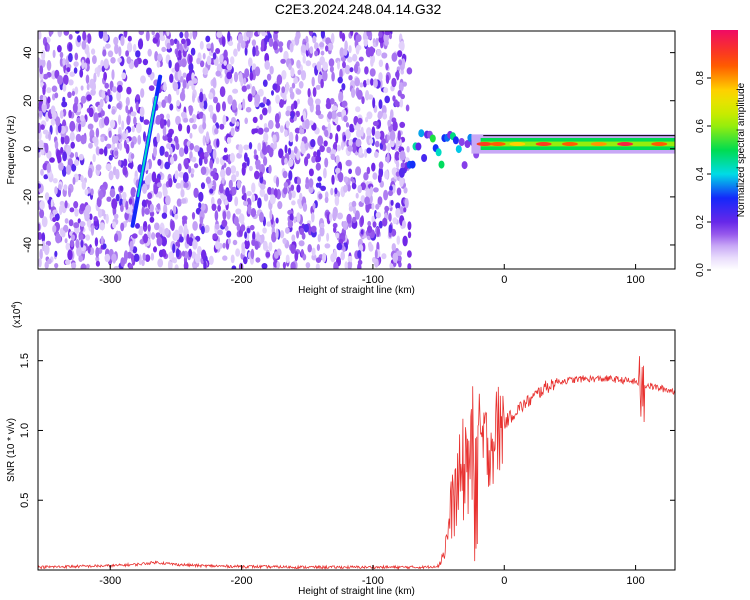 This screenshot has height=600, width=750. What do you see at coordinates (700, 174) in the screenshot?
I see `colorbar-tick-label: 0.4` at bounding box center [700, 174].